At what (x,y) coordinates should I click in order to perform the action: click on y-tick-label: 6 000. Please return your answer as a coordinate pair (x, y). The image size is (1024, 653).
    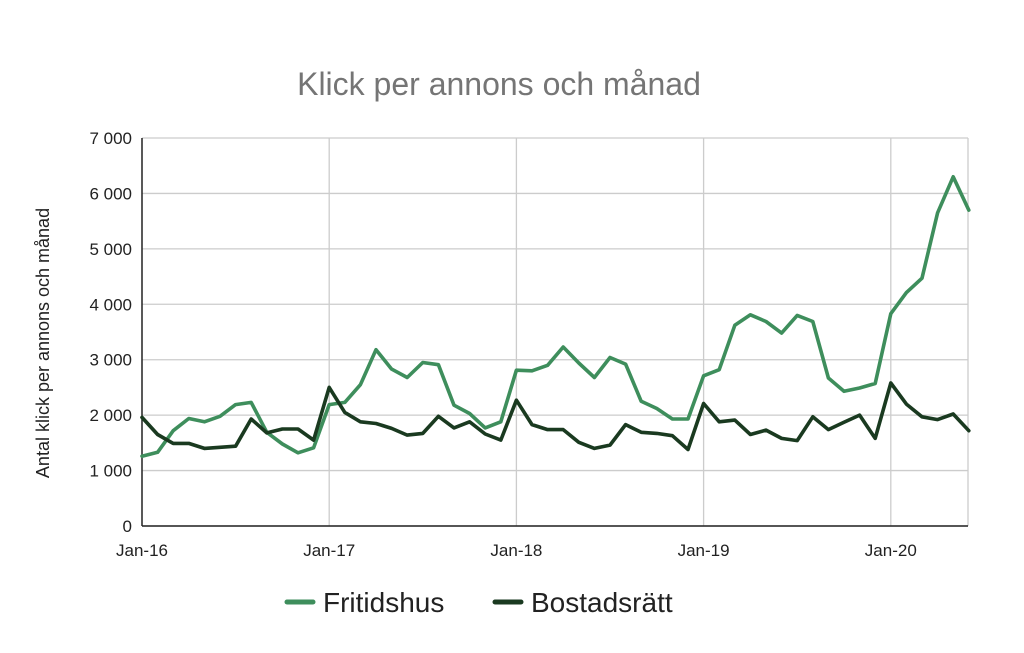
    Looking at the image, I should click on (110, 193).